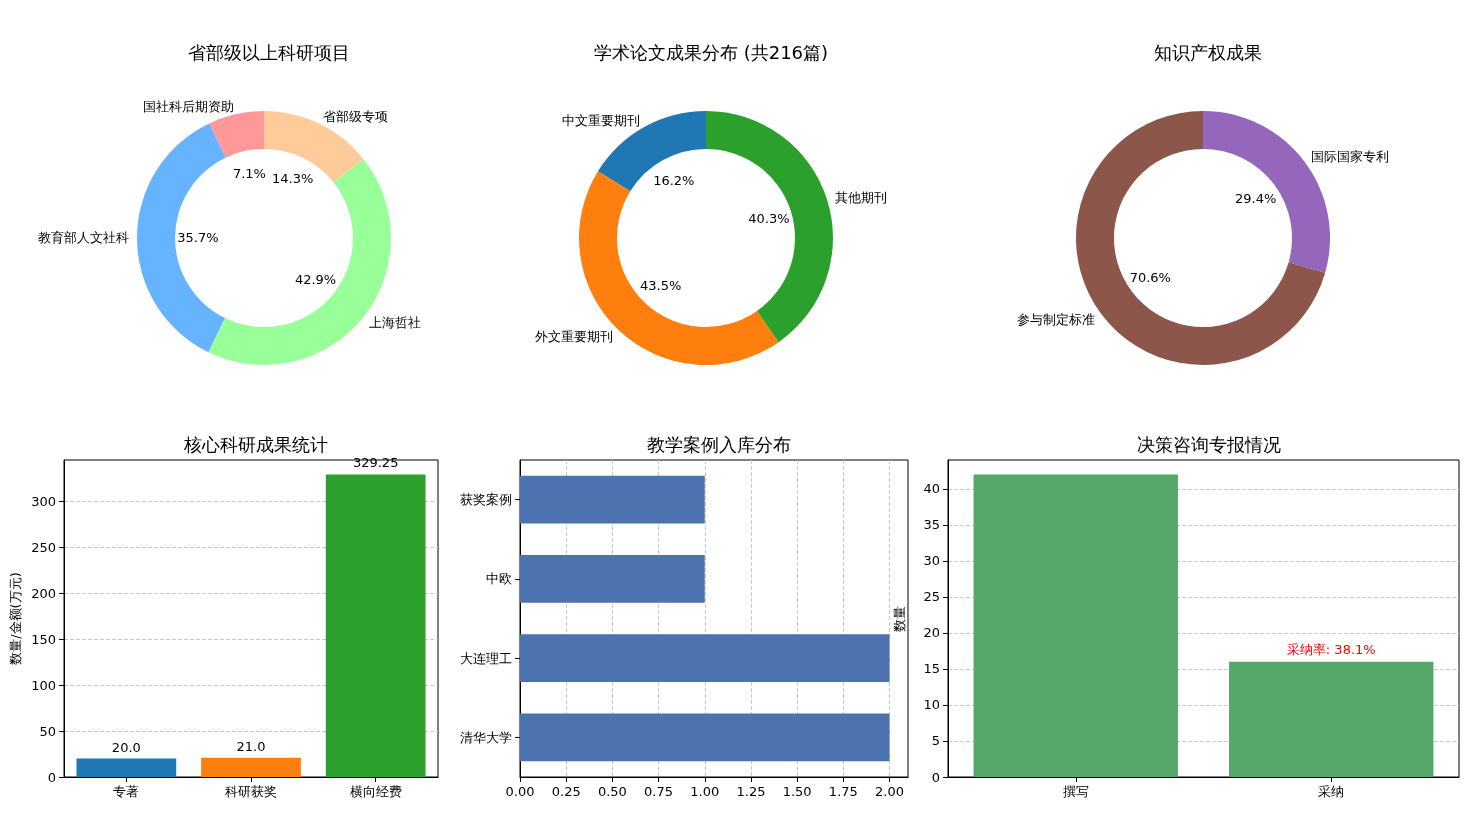  I want to click on y-tick-label: 30, so click(931, 561).